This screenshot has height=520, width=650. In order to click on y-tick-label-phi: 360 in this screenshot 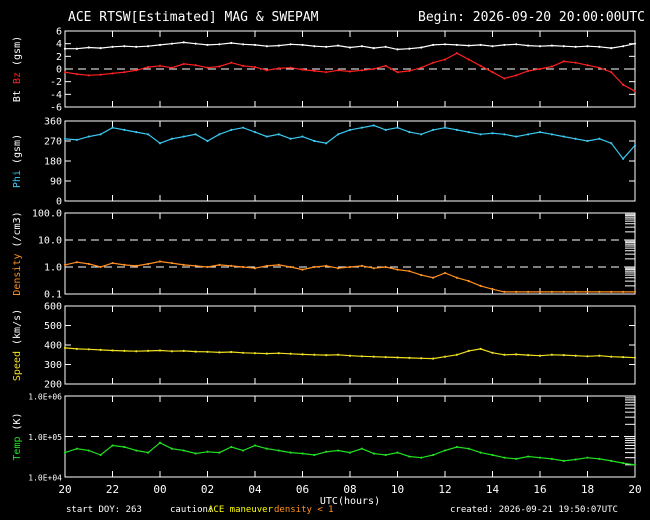, I will do `click(53, 122)`.